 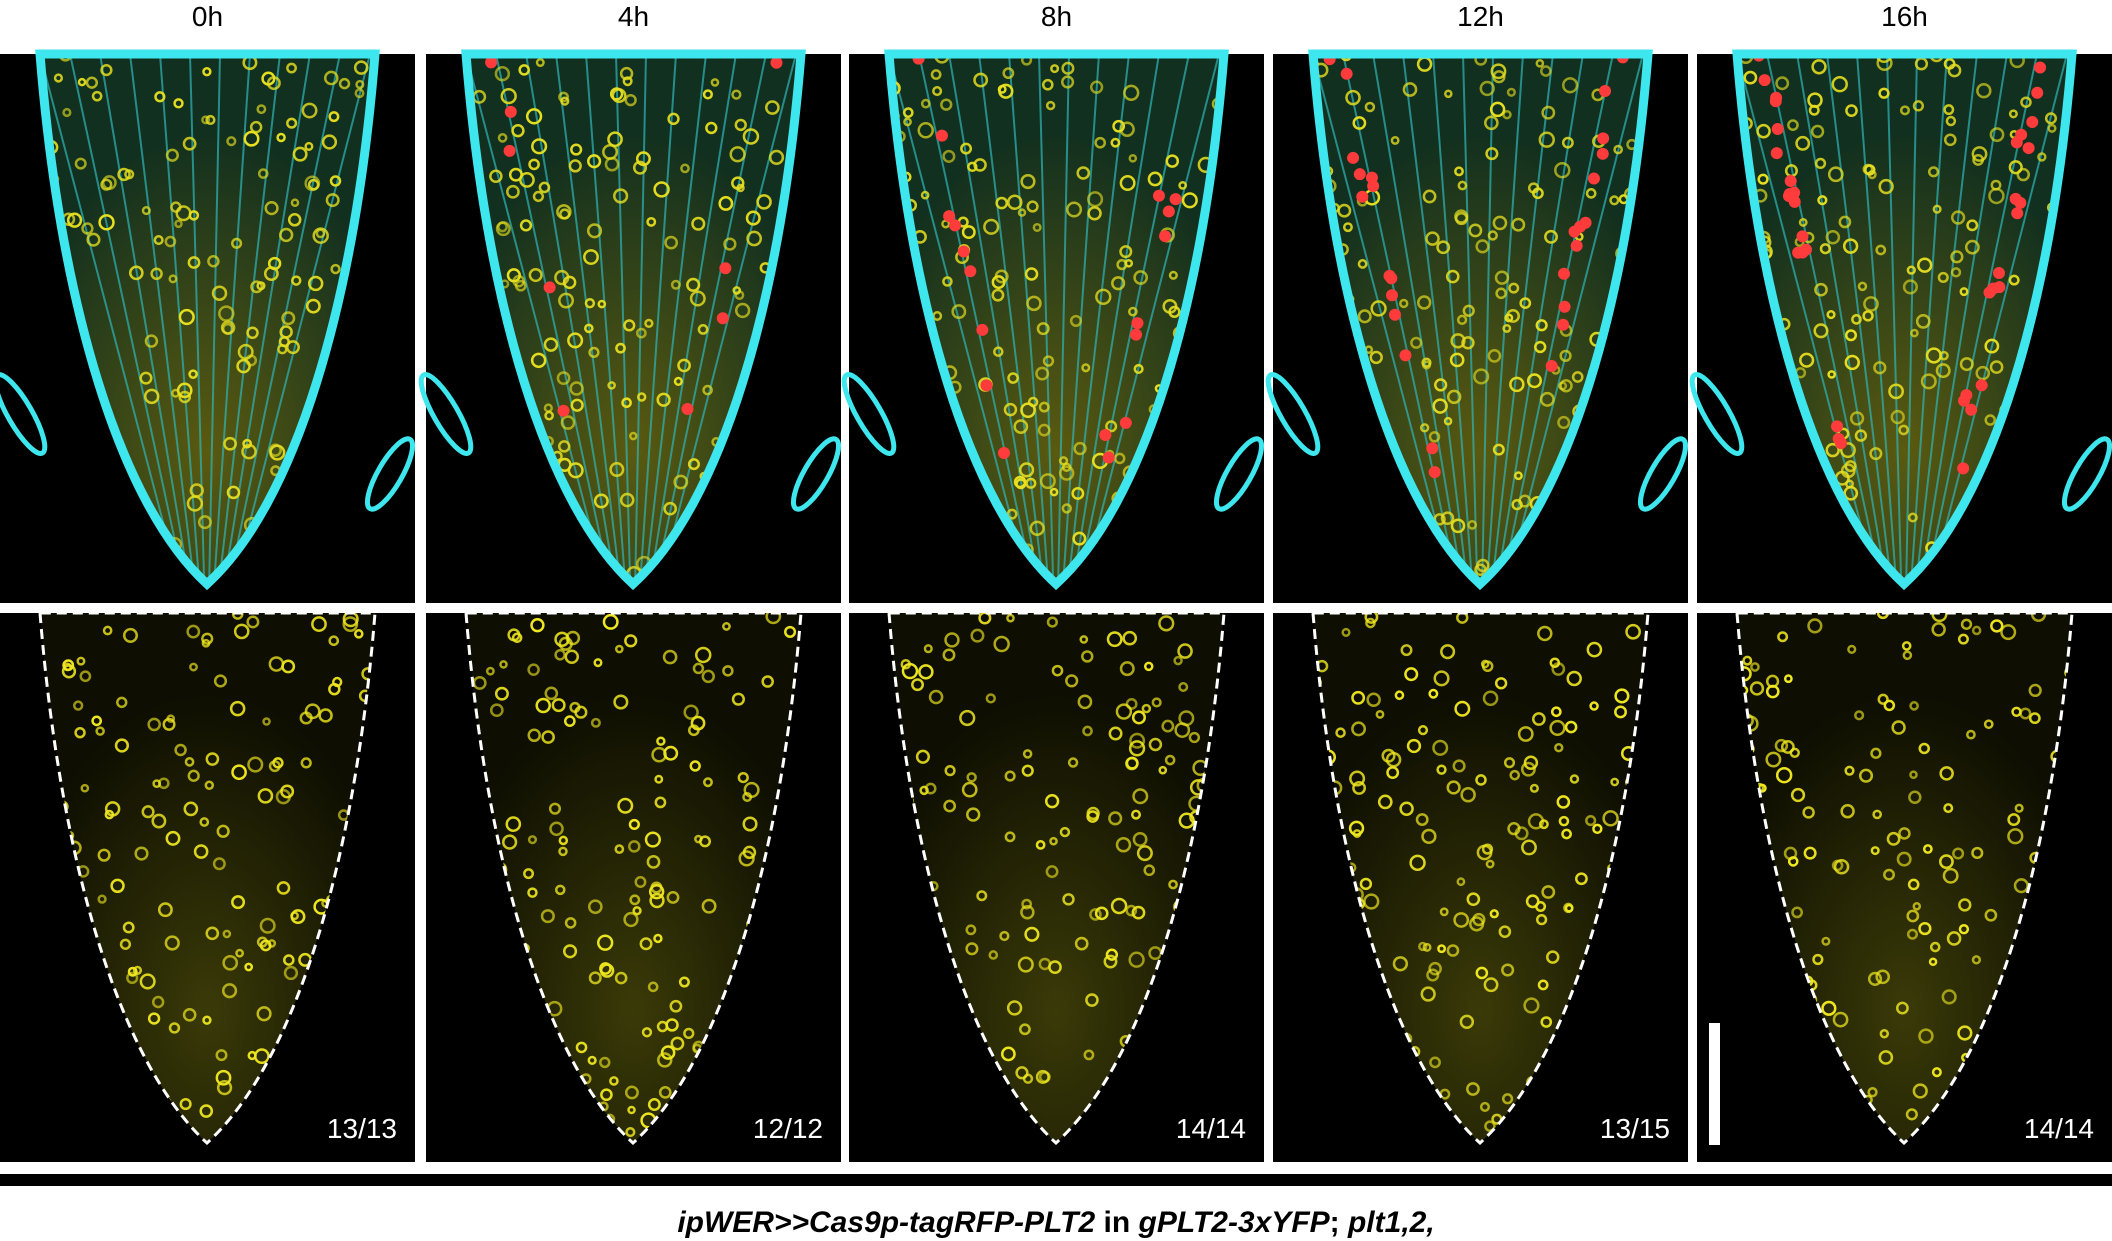 I want to click on merged-image, so click(x=1900, y=326).